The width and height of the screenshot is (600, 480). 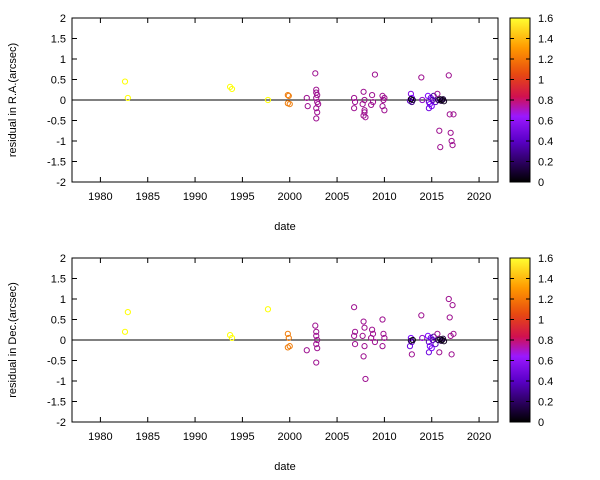 What do you see at coordinates (384, 437) in the screenshot?
I see `dec-x-tick-label: 2010` at bounding box center [384, 437].